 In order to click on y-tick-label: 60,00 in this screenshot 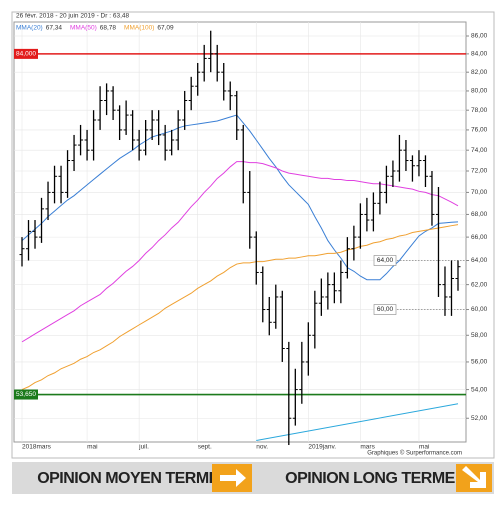, I will do `click(479, 309)`.